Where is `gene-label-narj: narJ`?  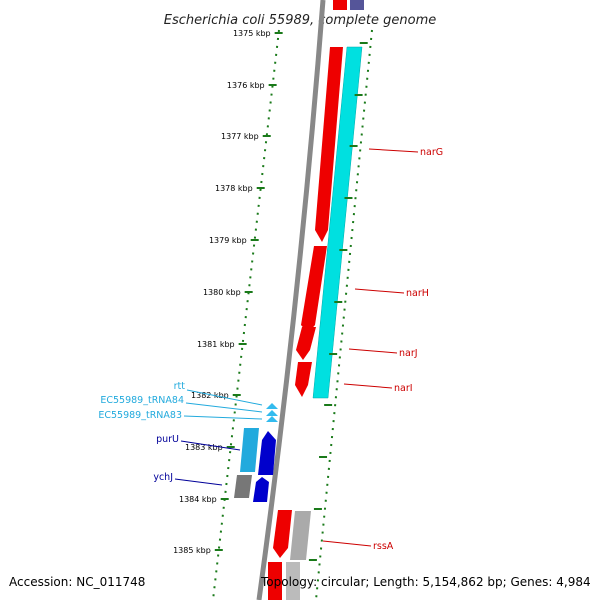 gene-label-narj: narJ is located at coordinates (408, 353).